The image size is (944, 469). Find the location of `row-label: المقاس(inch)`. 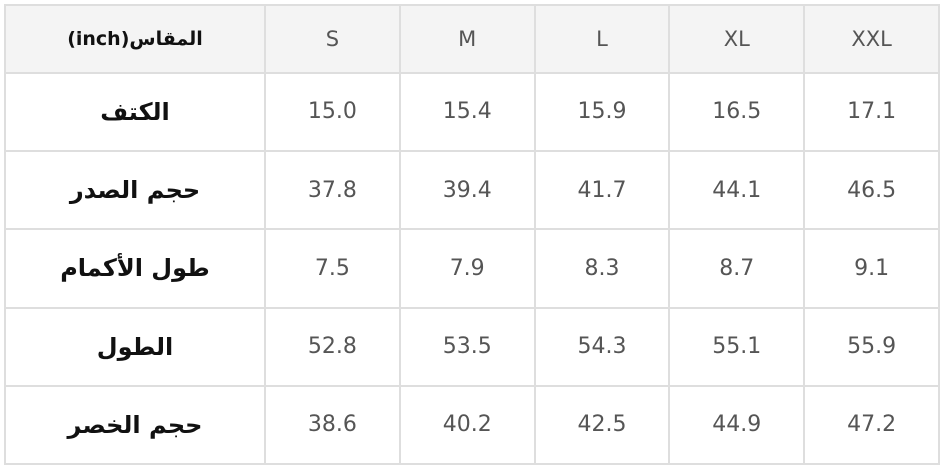

row-label: المقاس(inch) is located at coordinates (135, 39).